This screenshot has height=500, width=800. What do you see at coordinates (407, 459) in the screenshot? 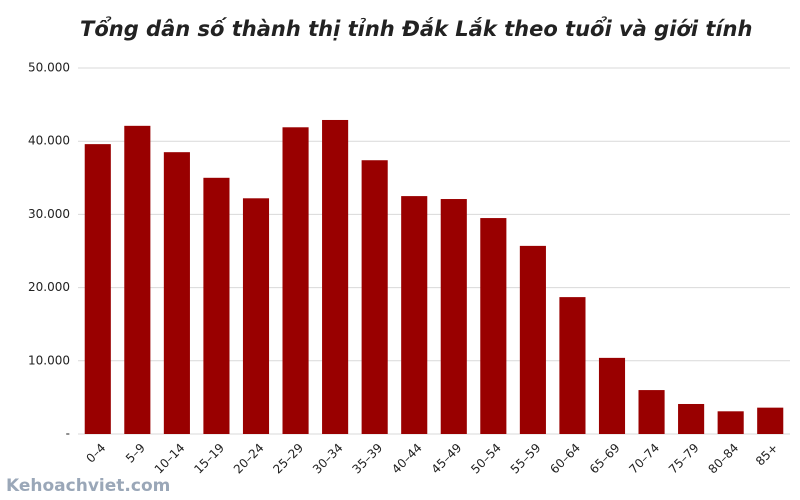
I see `x-tick-label: 40–44` at bounding box center [407, 459].